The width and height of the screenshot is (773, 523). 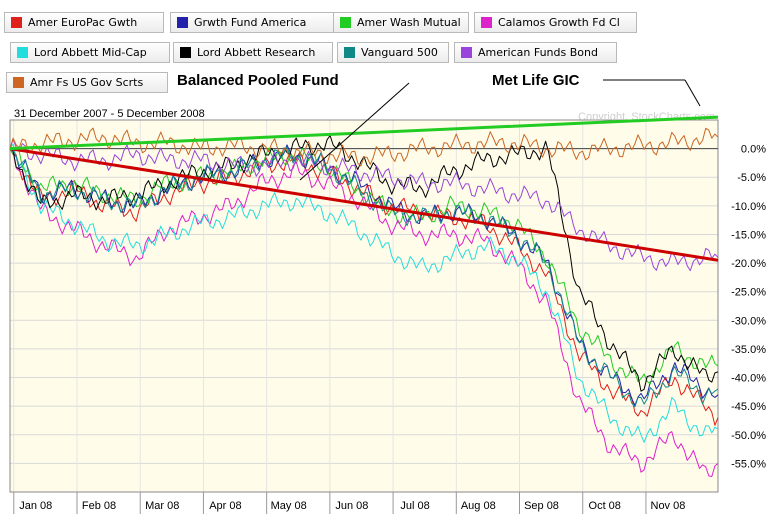 I want to click on legend-label: American Funds Bond, so click(x=538, y=52).